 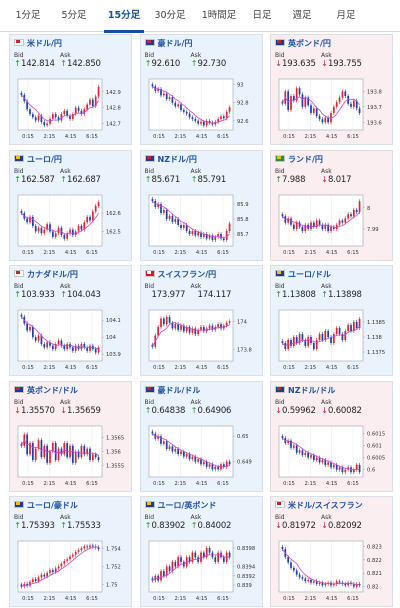 What do you see at coordinates (305, 390) in the screenshot?
I see `pair-title: NZドル/ドル` at bounding box center [305, 390].